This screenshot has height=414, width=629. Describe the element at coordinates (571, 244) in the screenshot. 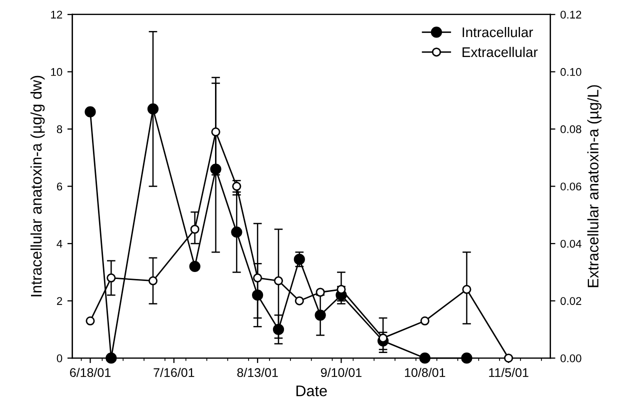

I see `y2-tick-label: 0.04` at that location.